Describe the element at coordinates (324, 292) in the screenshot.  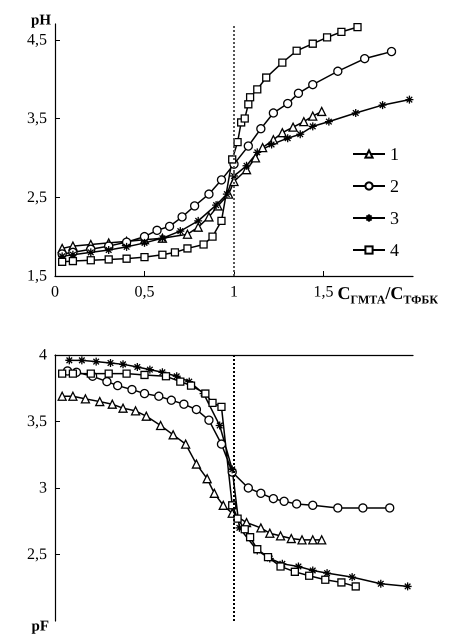
I see `x-tick-label: 1,5` at that location.